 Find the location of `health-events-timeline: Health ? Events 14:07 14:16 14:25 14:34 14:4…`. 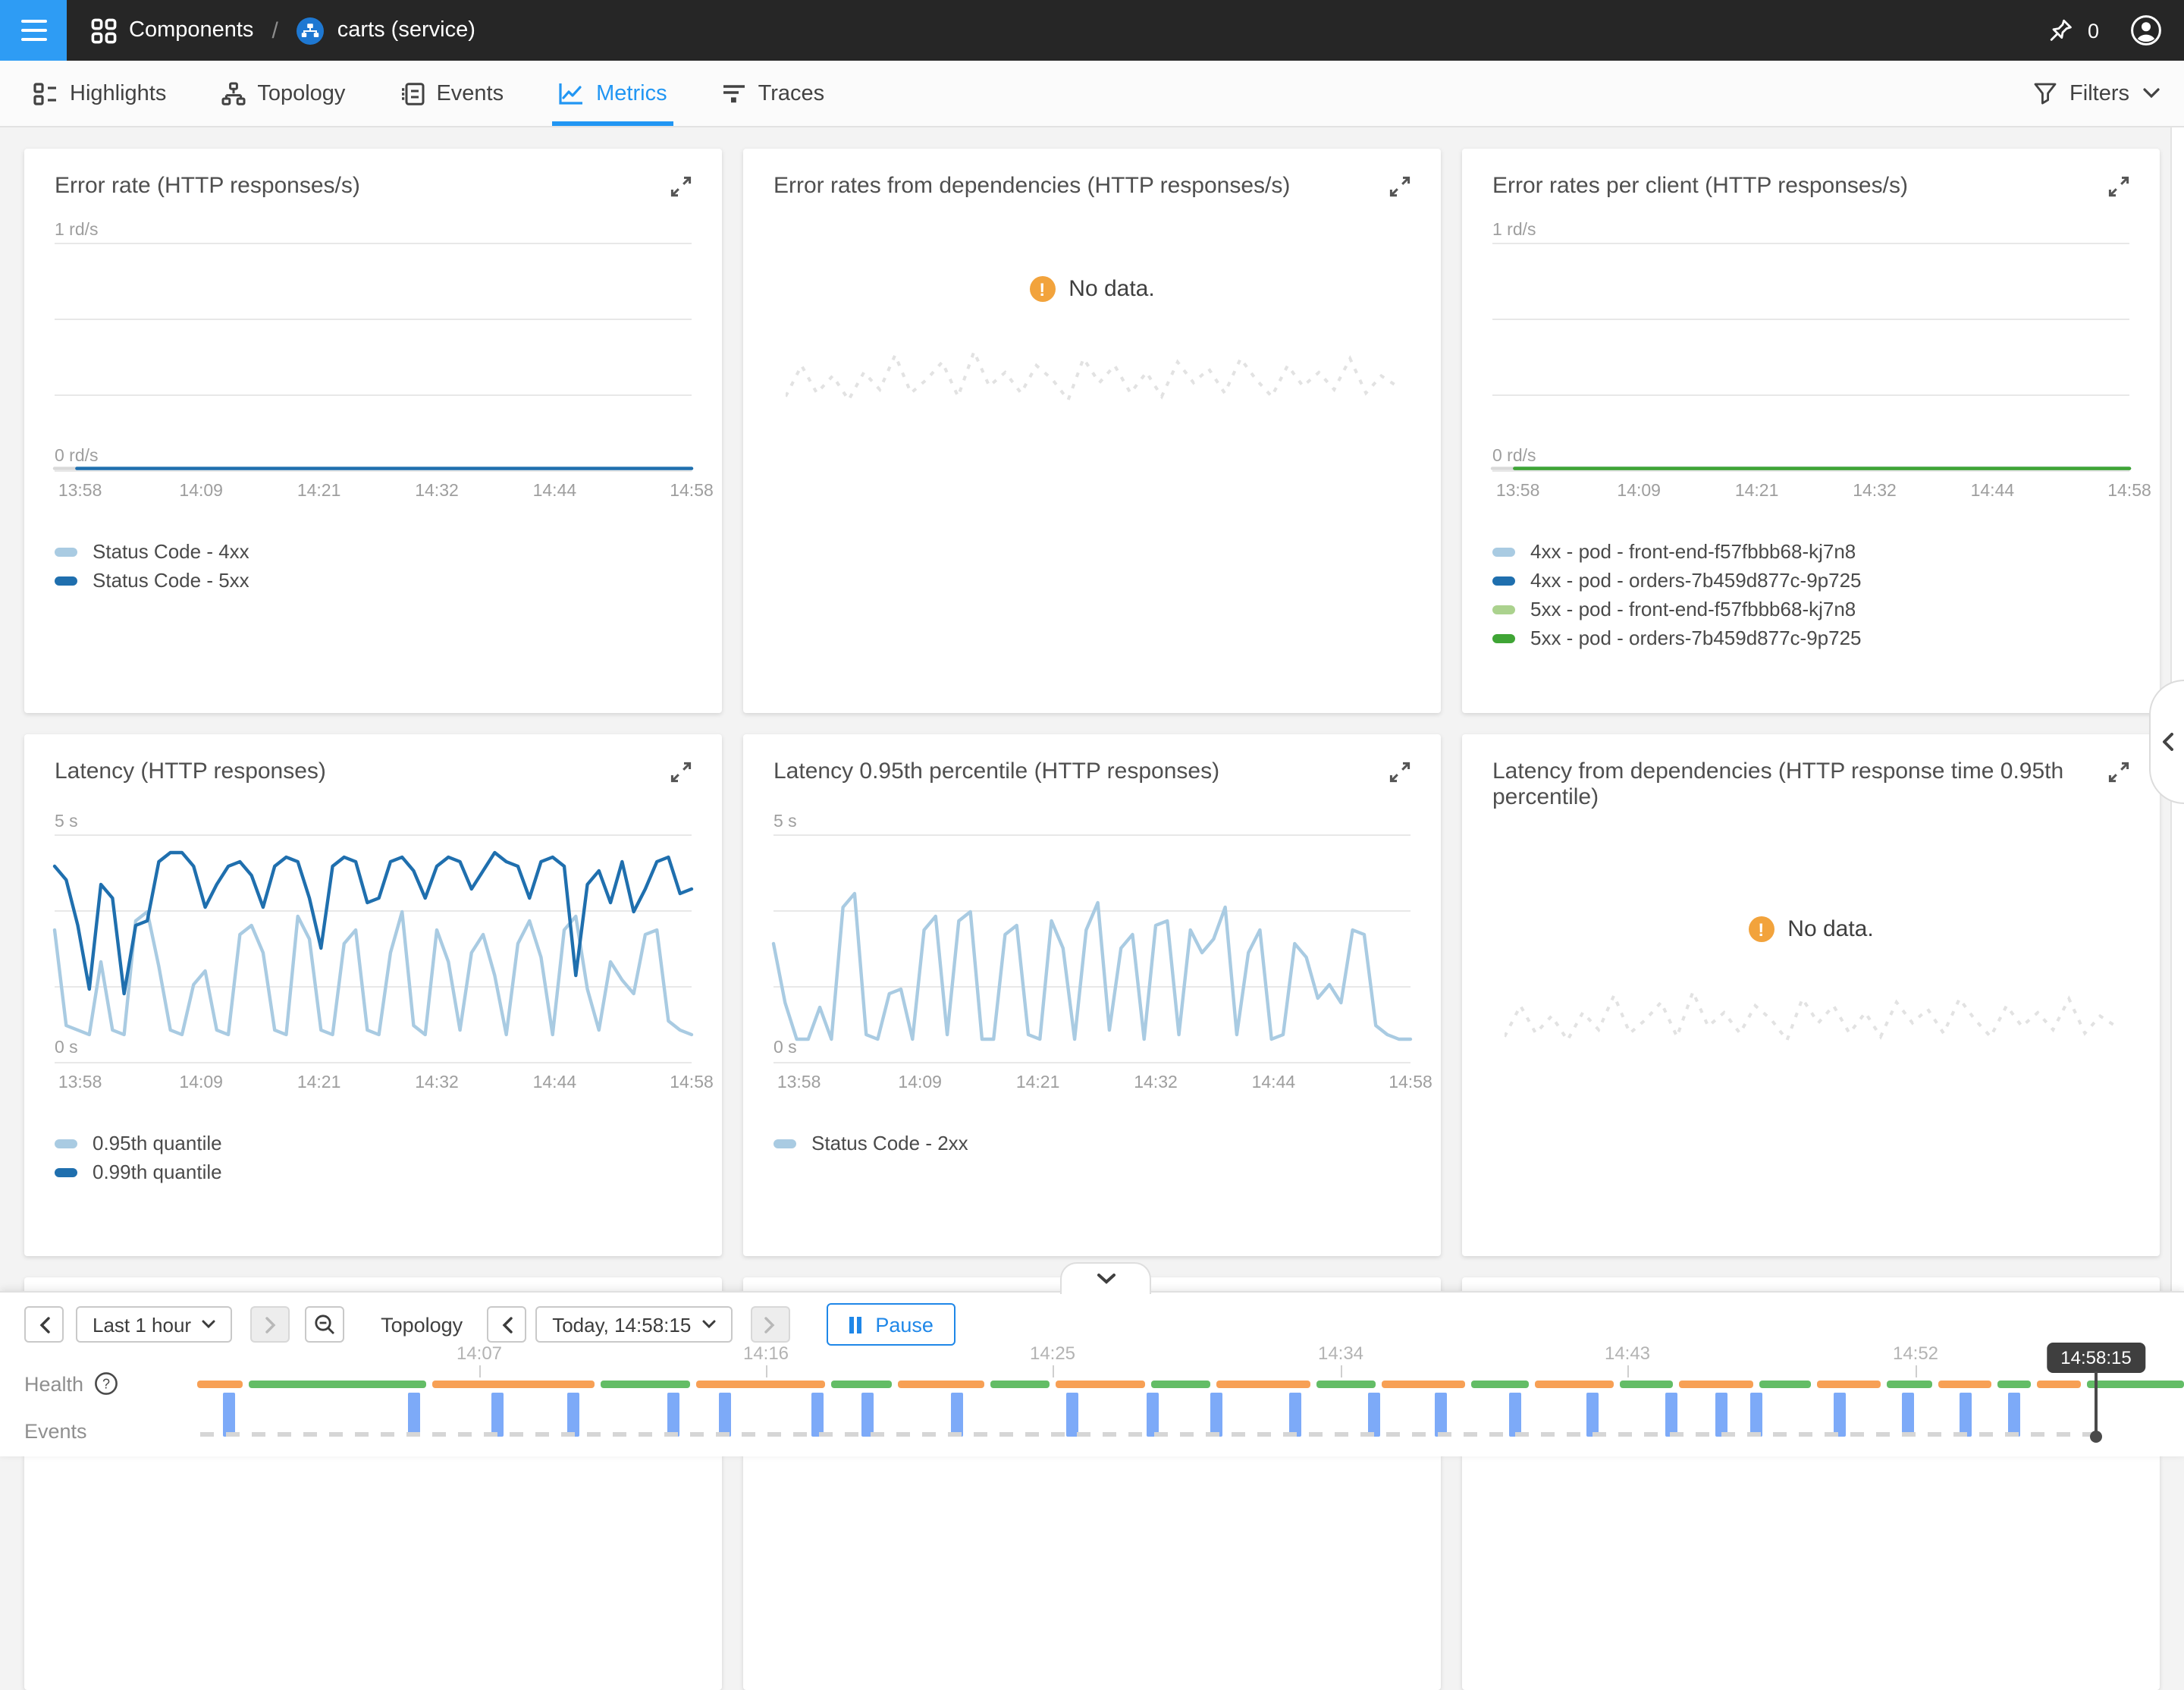

health-events-timeline: Health ? Events 14:07 14:16 14:25 14:34 14:4… is located at coordinates (1092, 1374).